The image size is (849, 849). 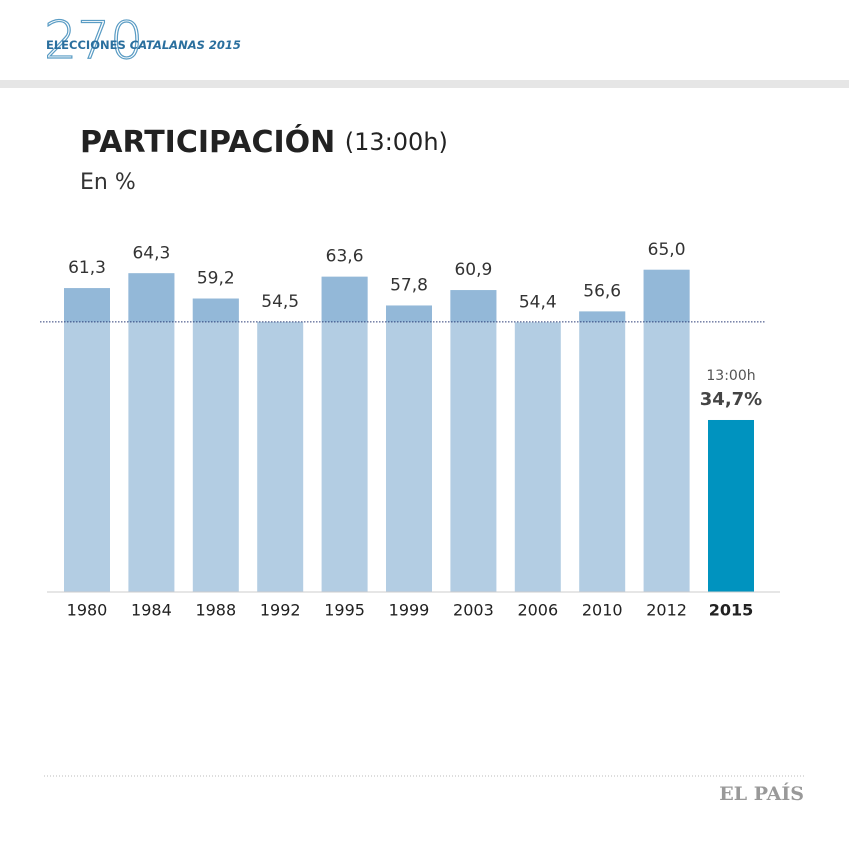 What do you see at coordinates (280, 302) in the screenshot?
I see `value-label: 54,5` at bounding box center [280, 302].